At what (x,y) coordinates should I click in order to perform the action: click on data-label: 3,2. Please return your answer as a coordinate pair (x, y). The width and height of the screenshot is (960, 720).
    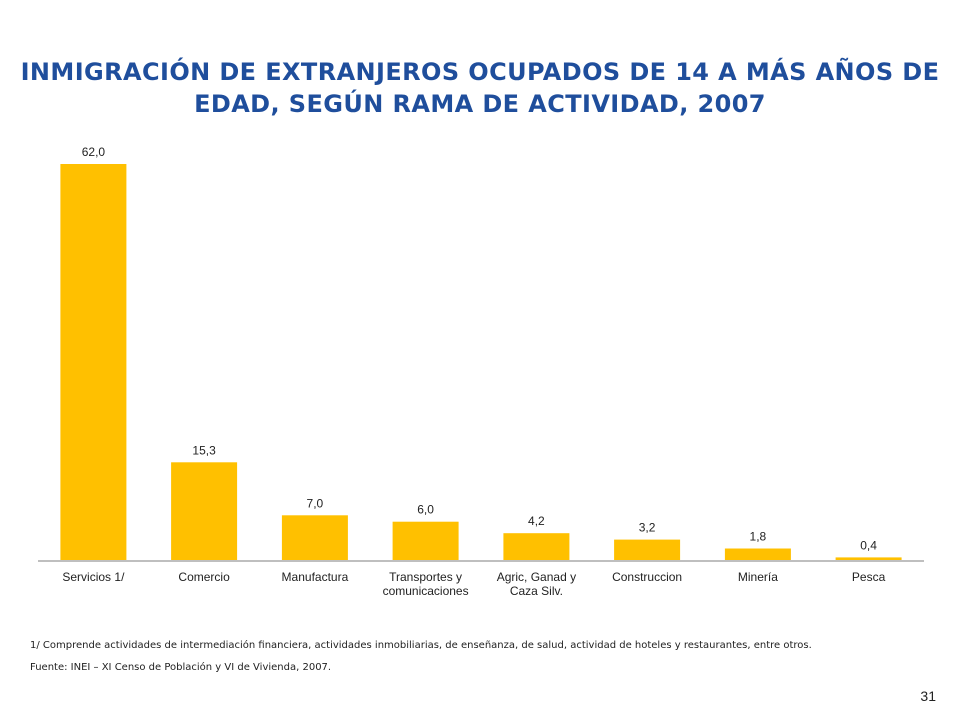
    Looking at the image, I should click on (647, 528).